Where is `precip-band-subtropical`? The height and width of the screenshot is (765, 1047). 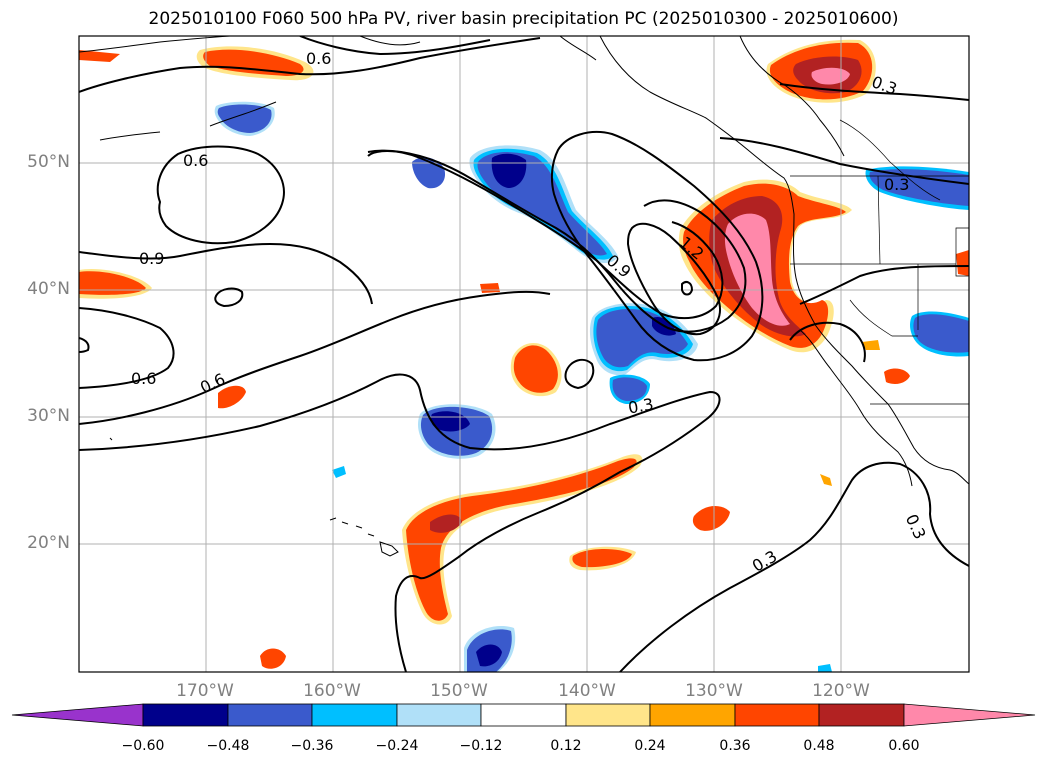 precip-band-subtropical is located at coordinates (522, 539).